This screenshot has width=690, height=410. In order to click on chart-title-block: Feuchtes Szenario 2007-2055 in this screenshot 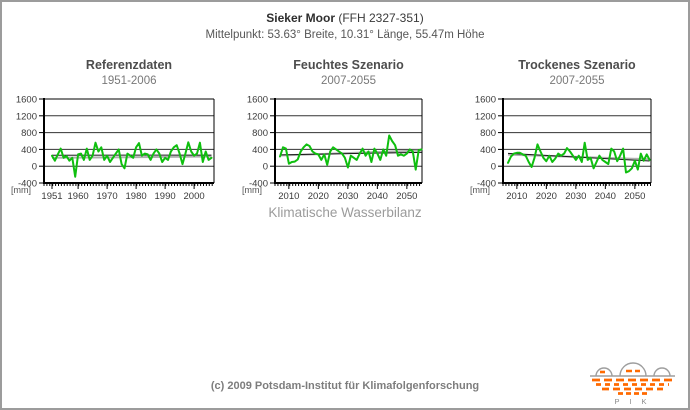, I will do `click(337, 73)`.